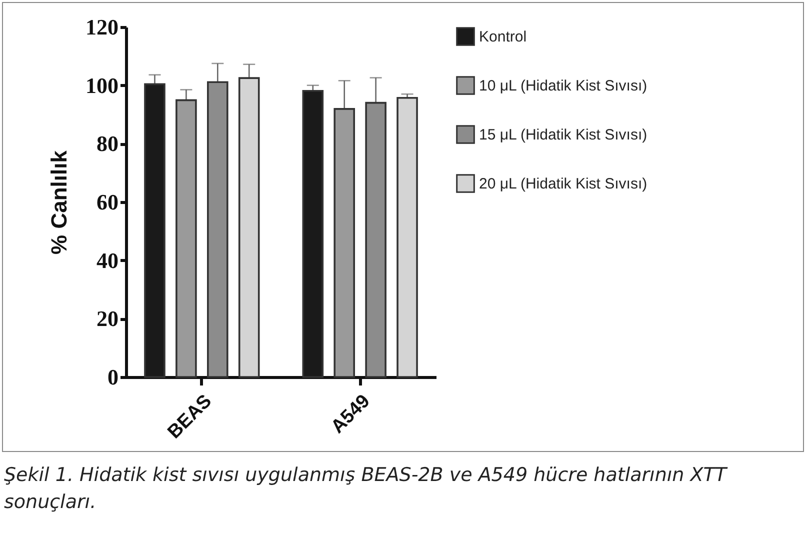 The width and height of the screenshot is (810, 543). Describe the element at coordinates (102, 27) in the screenshot. I see `y-tick-label: 120` at that location.